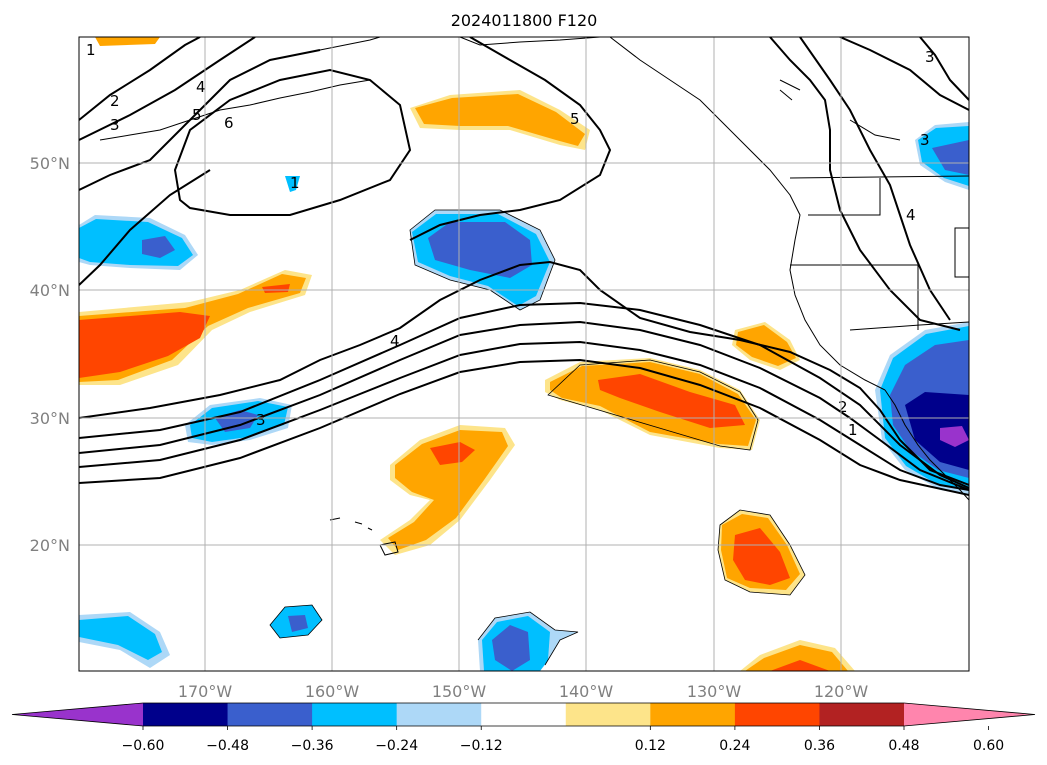  I want to click on alaska-coastline, so click(530, 41).